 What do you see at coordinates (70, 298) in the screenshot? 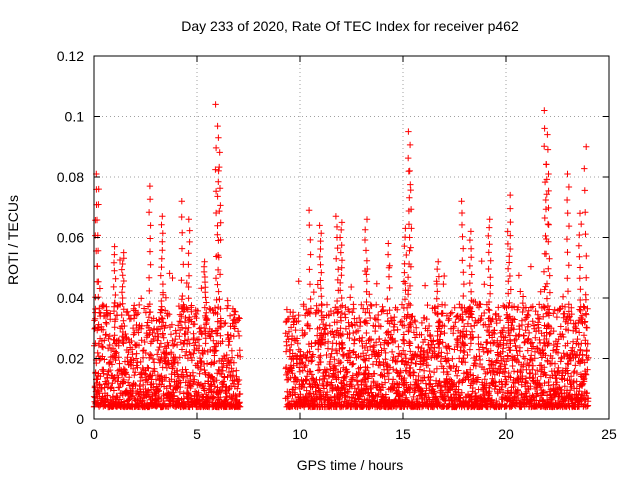
I see `y-tick-label: 0.04` at bounding box center [70, 298].